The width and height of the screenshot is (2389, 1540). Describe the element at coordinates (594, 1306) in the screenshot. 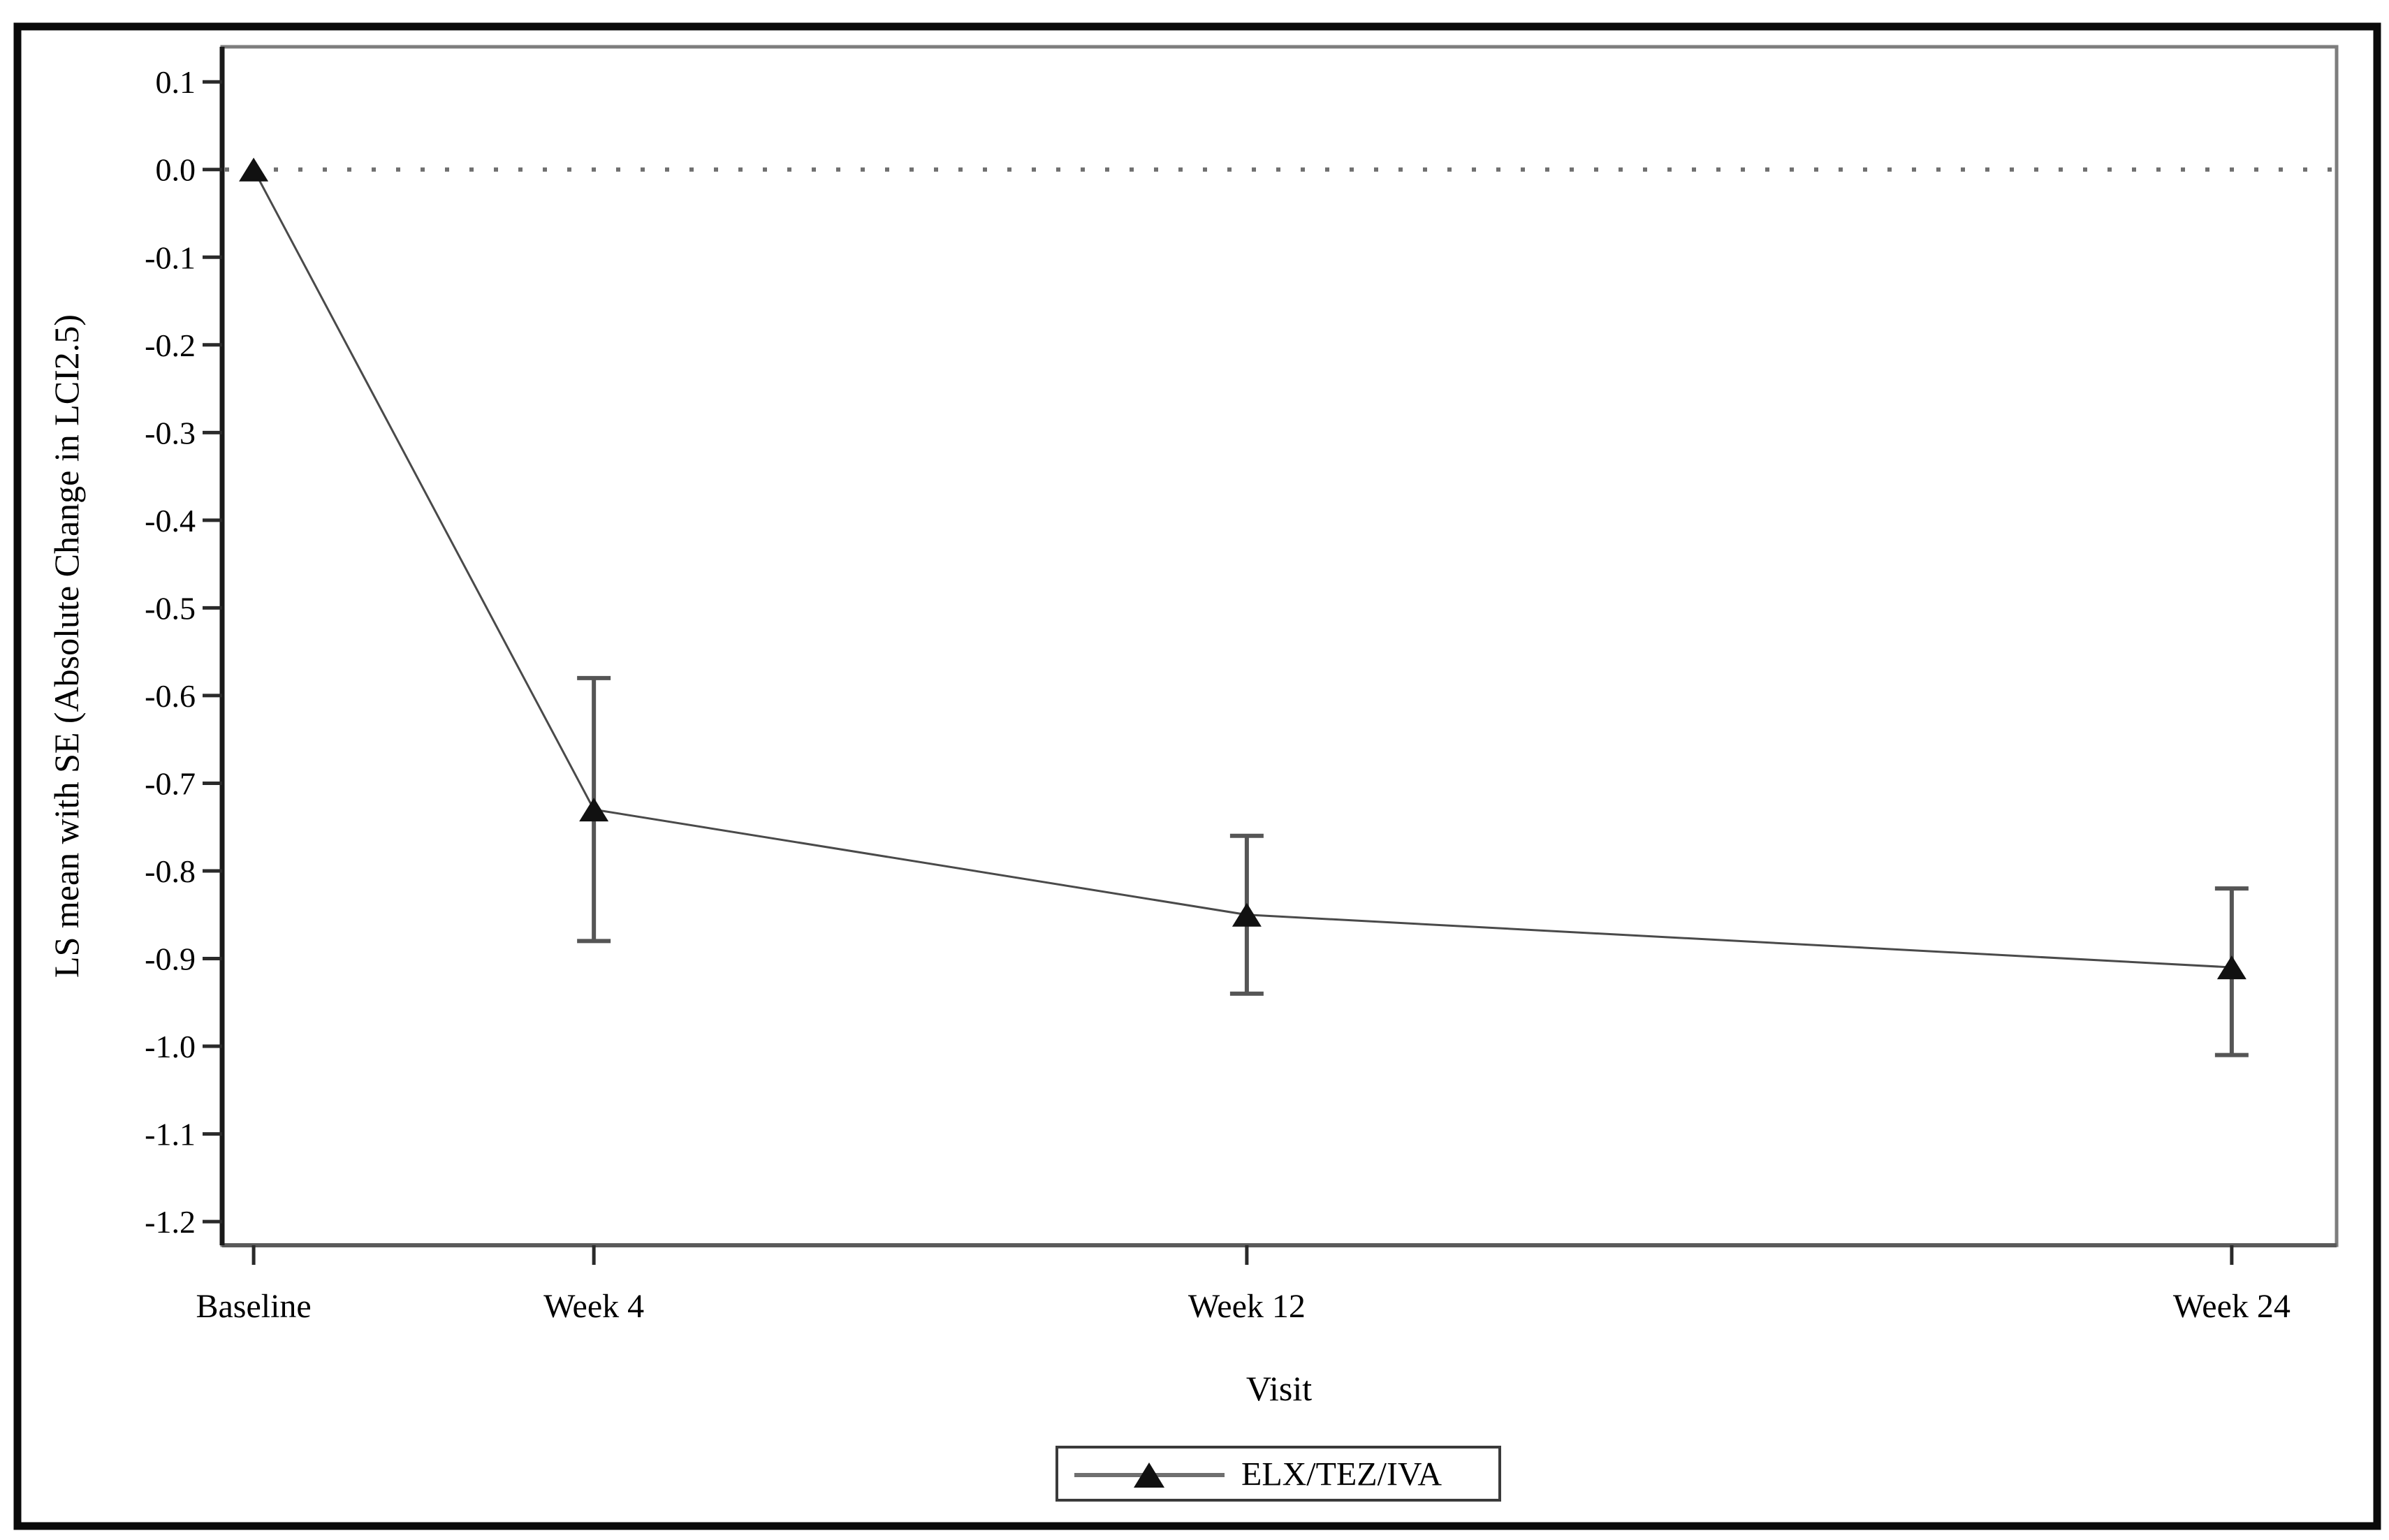

I see `x-tick-label: Week 4` at that location.